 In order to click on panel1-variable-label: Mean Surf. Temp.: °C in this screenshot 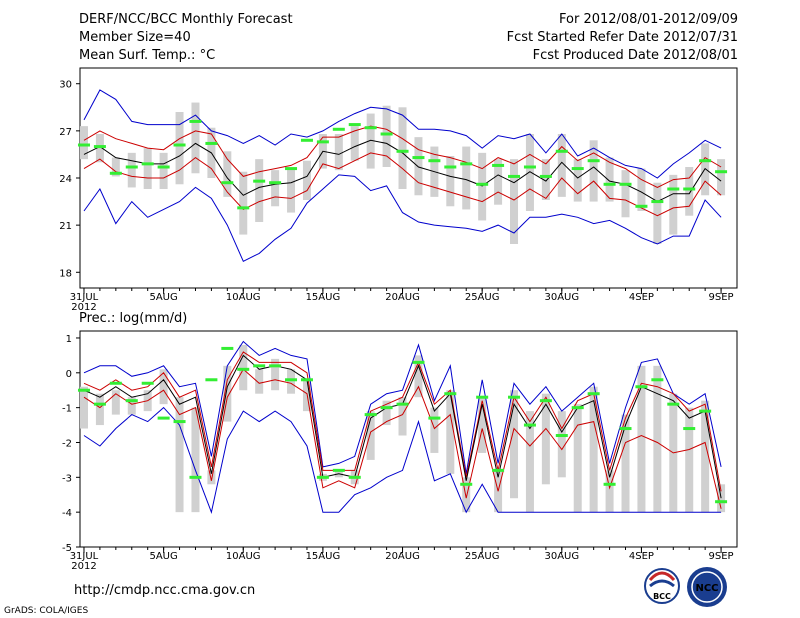, I will do `click(147, 55)`.